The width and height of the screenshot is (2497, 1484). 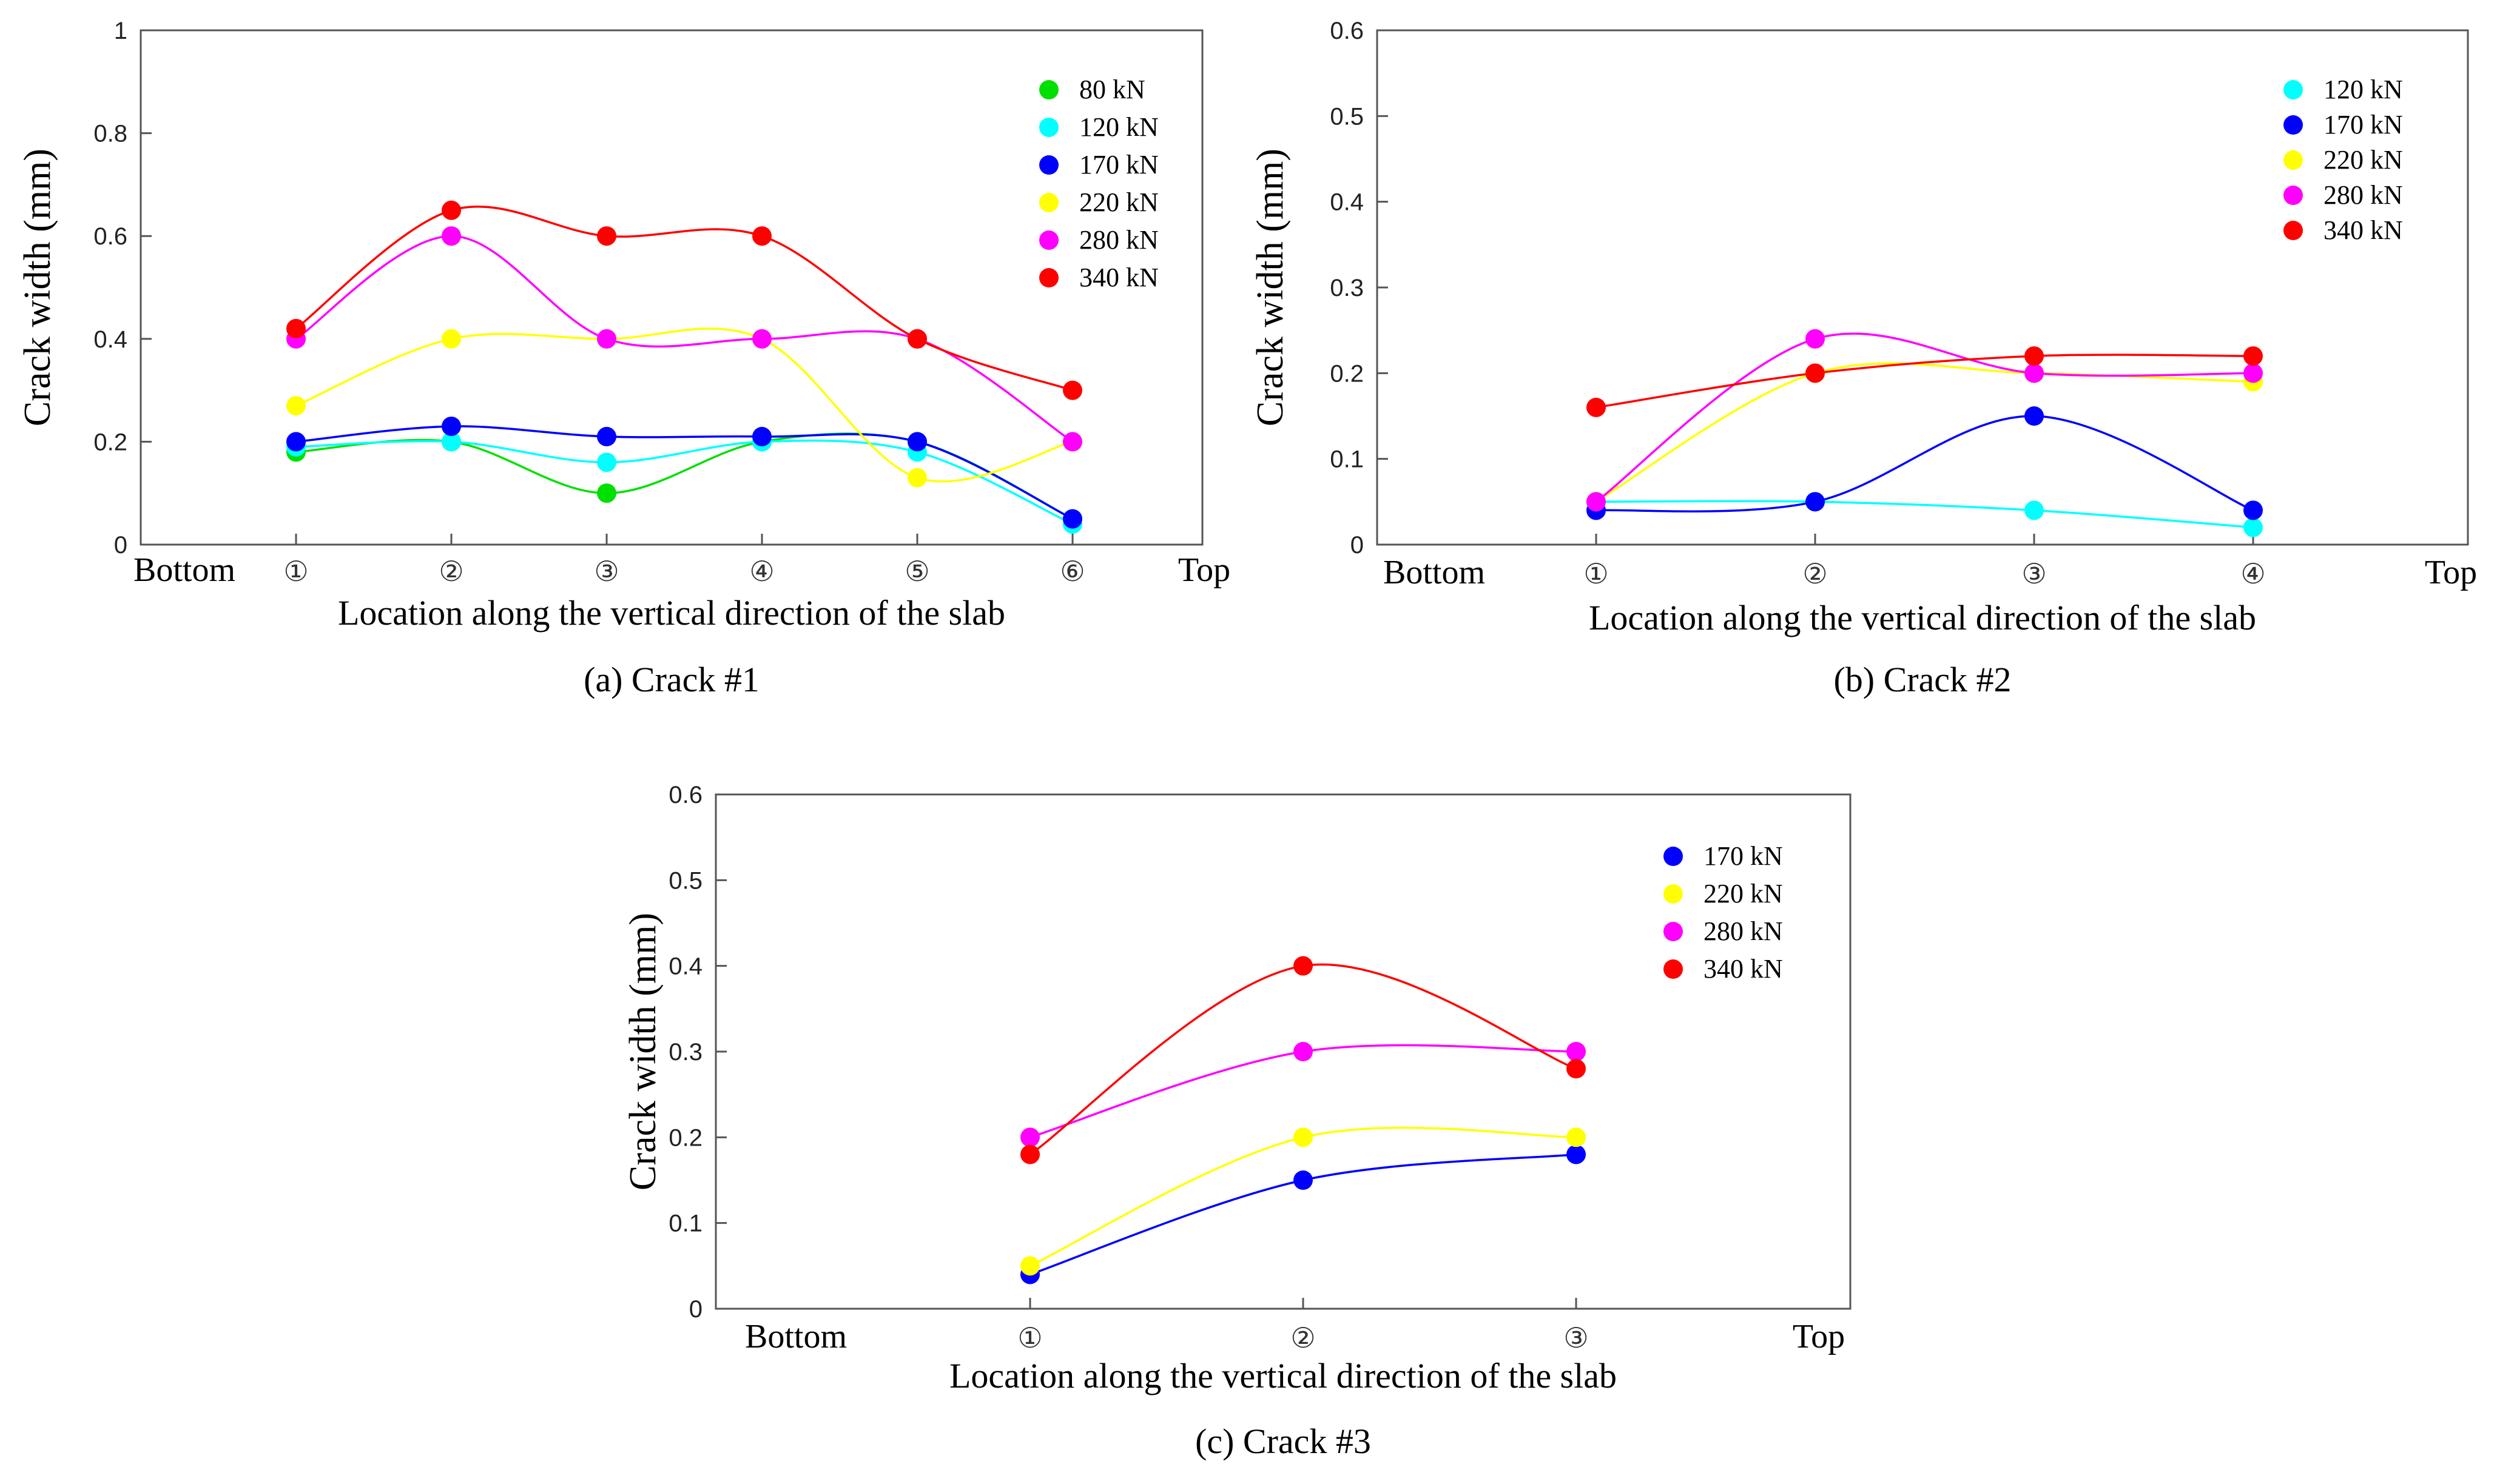 What do you see at coordinates (686, 1052) in the screenshot?
I see `y-tick-label: 0.3` at bounding box center [686, 1052].